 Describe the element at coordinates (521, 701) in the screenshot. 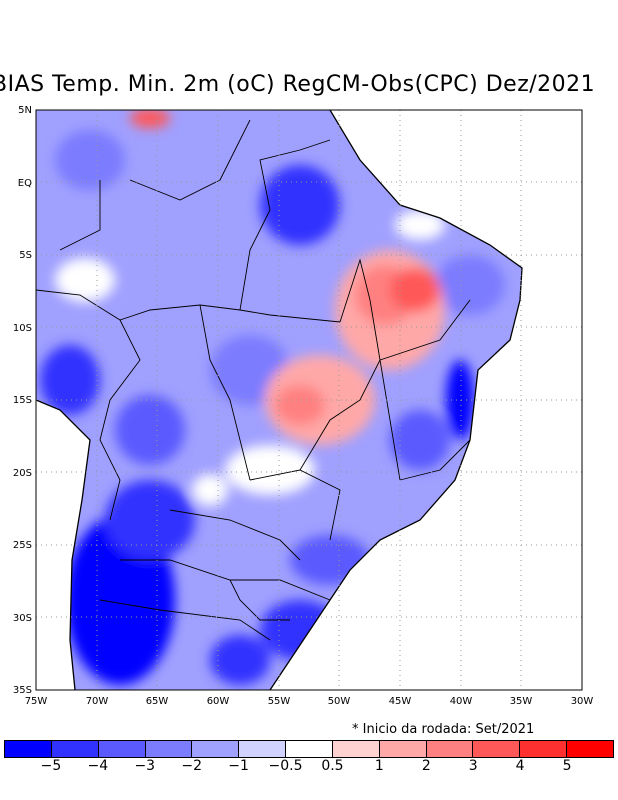

I see `x-tick-label: 35W` at that location.